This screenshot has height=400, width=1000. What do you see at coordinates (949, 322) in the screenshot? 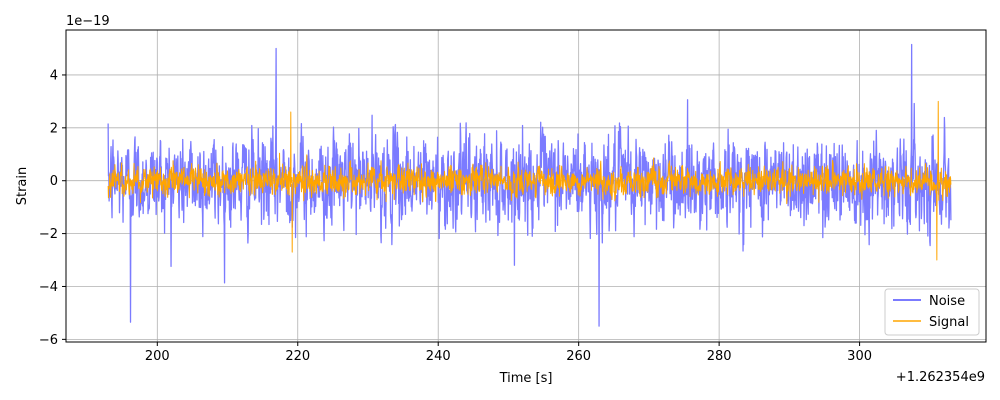
I see `legend-signal-label: Signal` at bounding box center [949, 322].